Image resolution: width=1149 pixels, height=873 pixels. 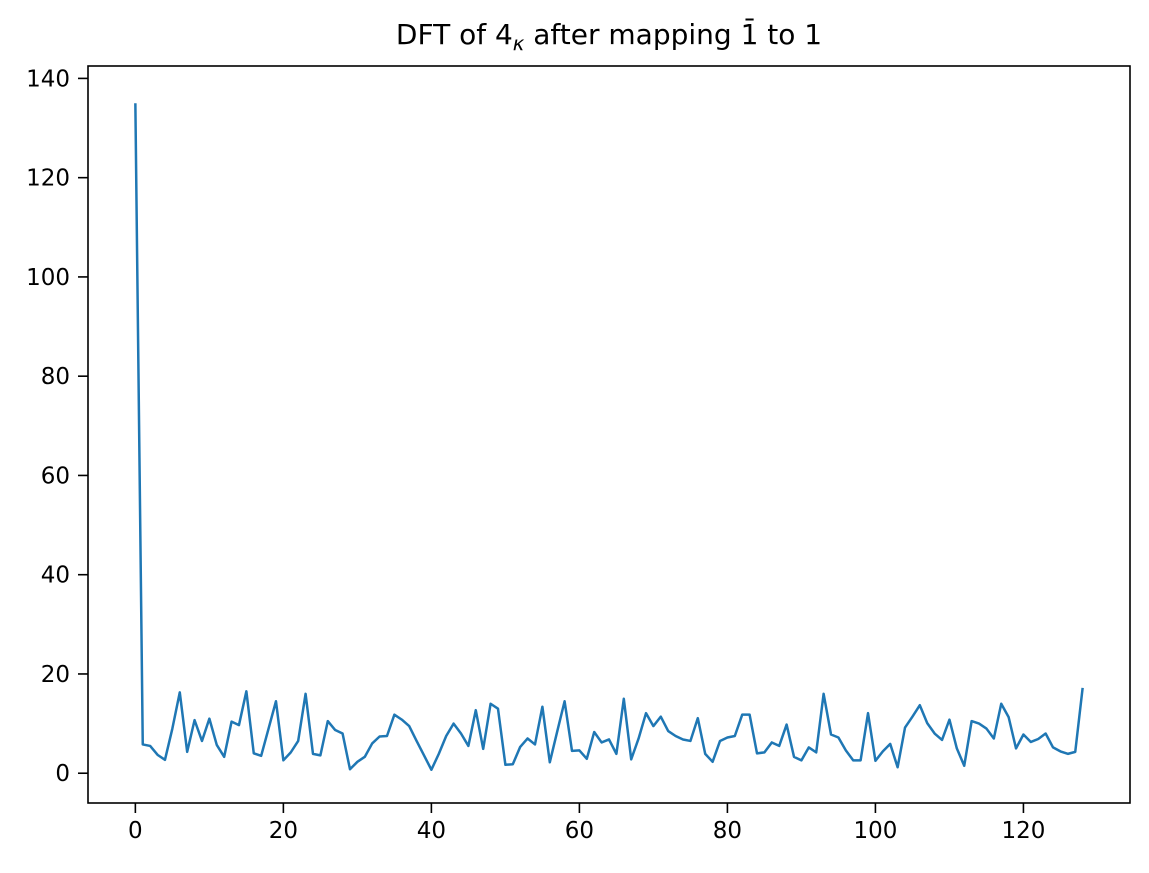 What do you see at coordinates (48, 278) in the screenshot?
I see `y-axis-tick-label: 100` at bounding box center [48, 278].